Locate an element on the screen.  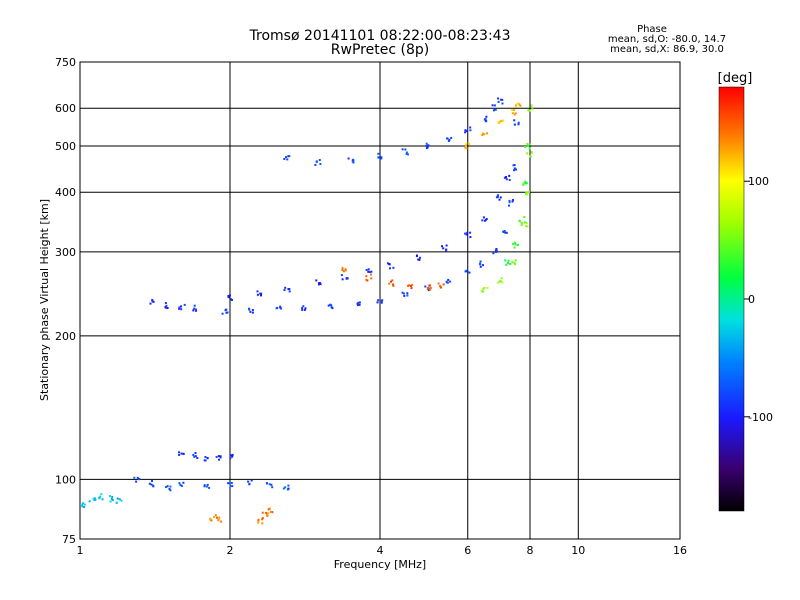
colorbar-tick-label: 100 is located at coordinates (758, 181).